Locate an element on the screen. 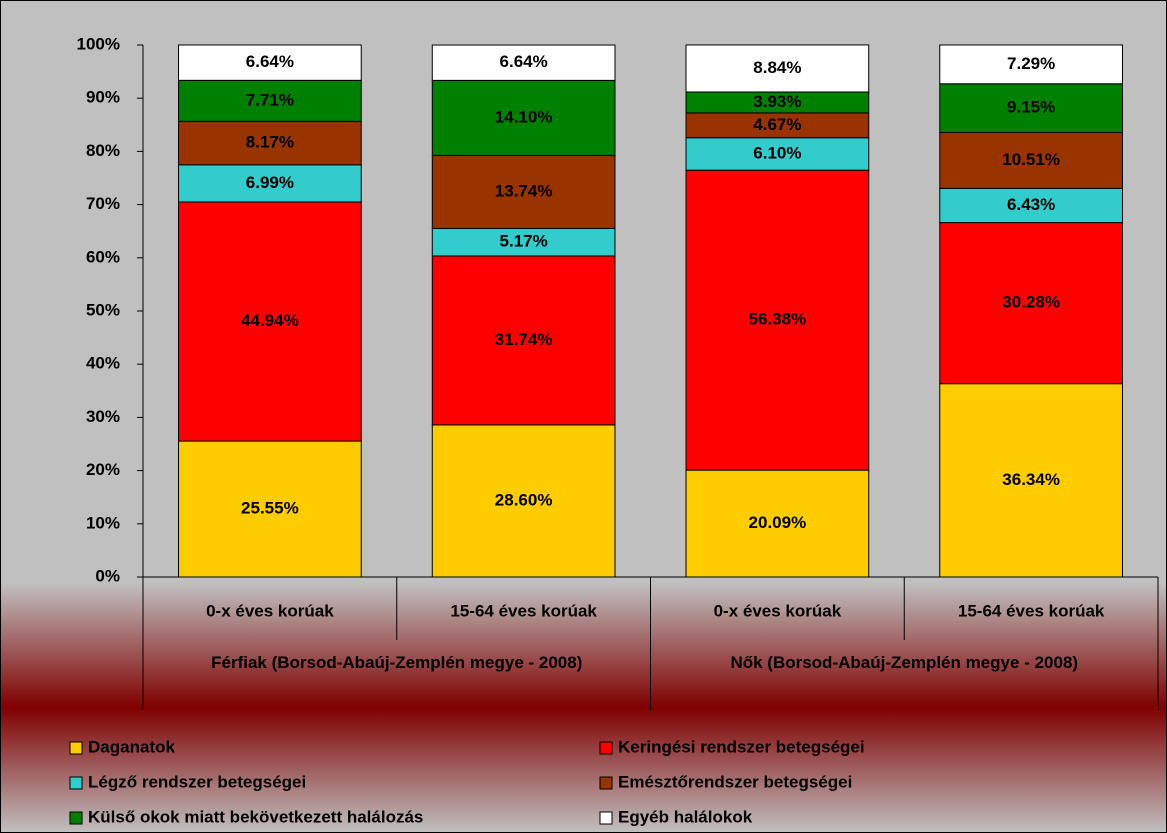 The height and width of the screenshot is (833, 1167). value-label: 36.34% is located at coordinates (1031, 479).